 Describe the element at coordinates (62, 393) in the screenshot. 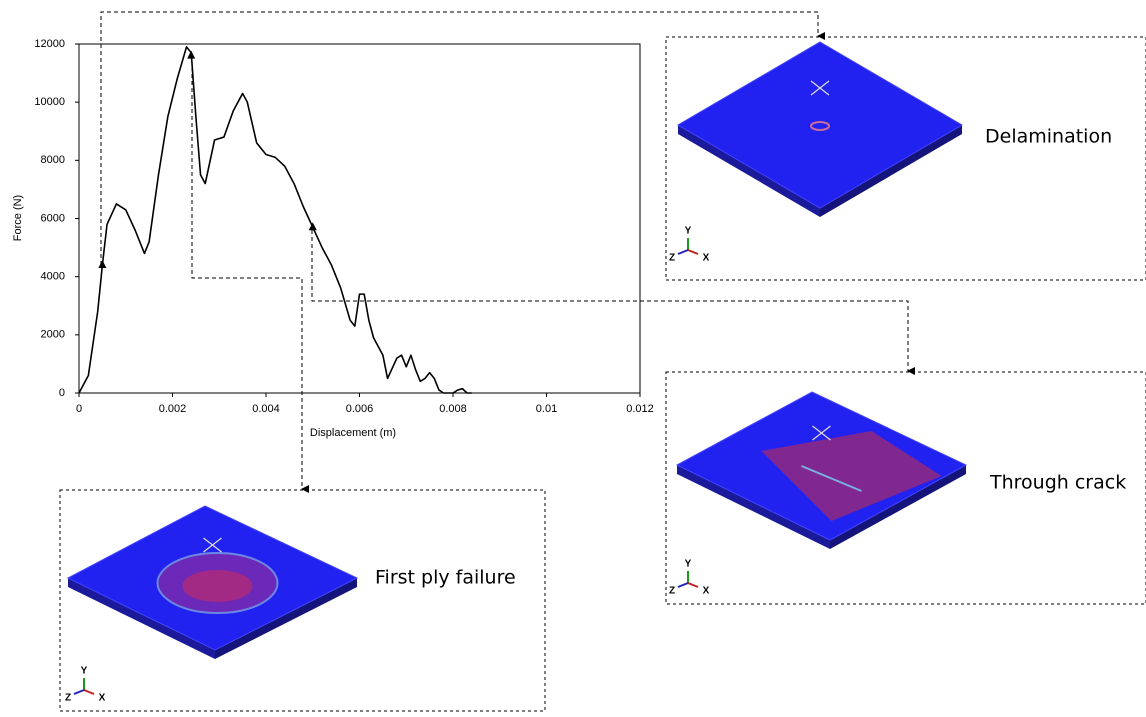

I see `y-tick-label: 0` at that location.